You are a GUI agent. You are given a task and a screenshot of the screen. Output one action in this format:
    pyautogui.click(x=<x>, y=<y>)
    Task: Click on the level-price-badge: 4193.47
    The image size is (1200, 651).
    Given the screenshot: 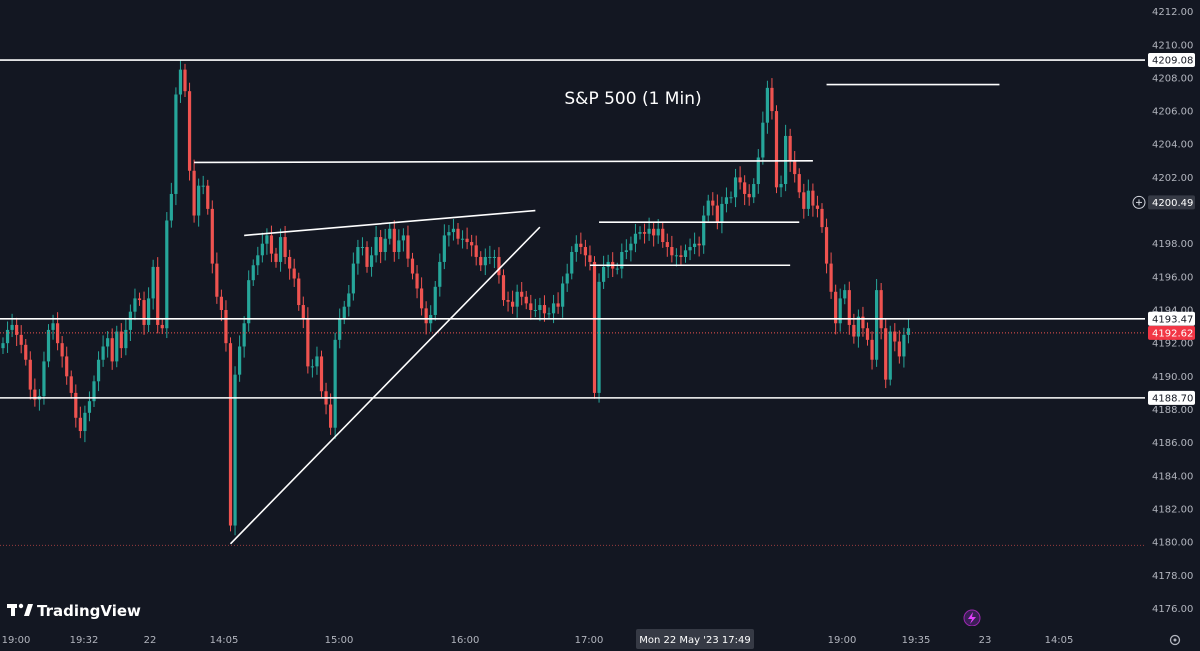 What is the action you would take?
    pyautogui.click(x=1171, y=318)
    